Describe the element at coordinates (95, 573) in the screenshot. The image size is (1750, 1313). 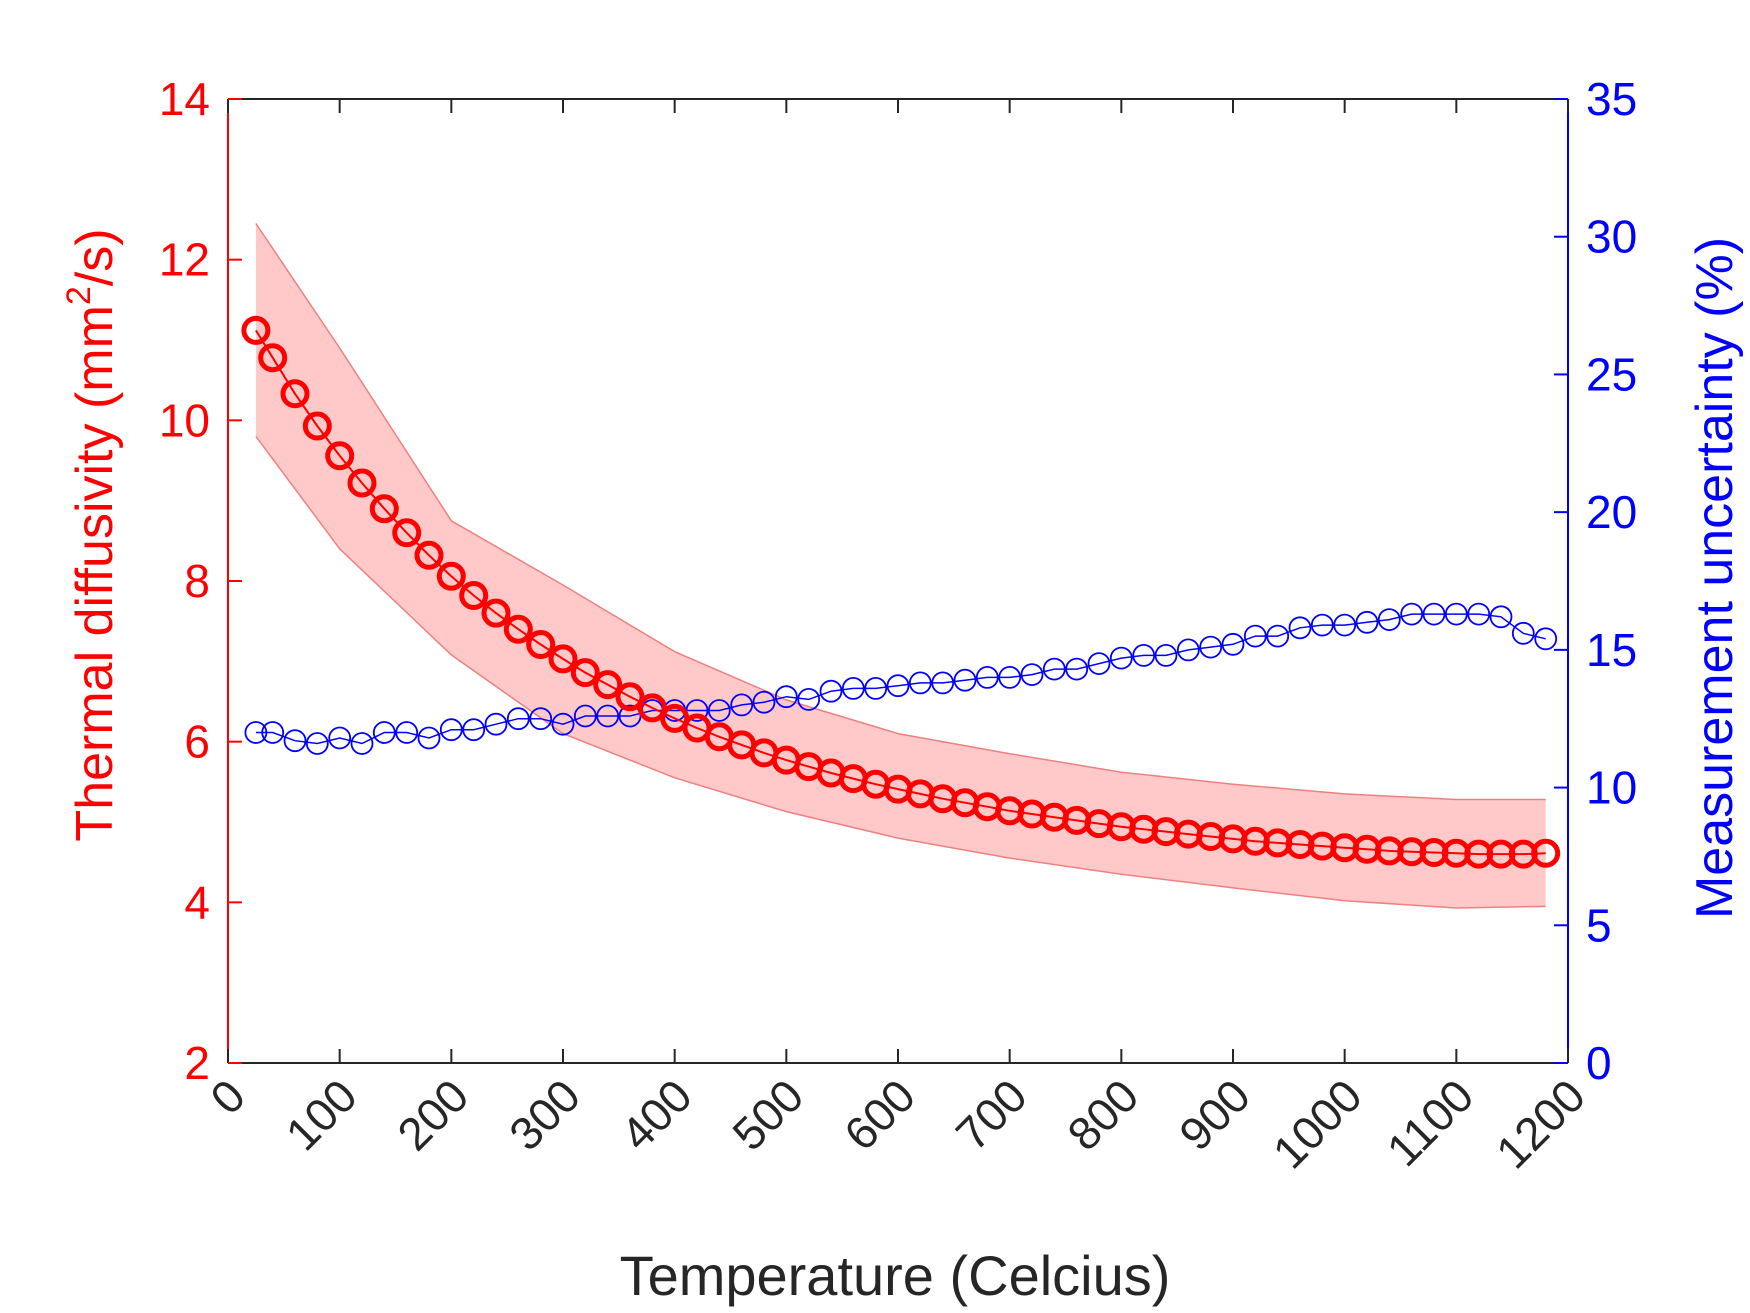
I see `left-y-axis-label-prefix: Thermal diffusivity (mm` at that location.